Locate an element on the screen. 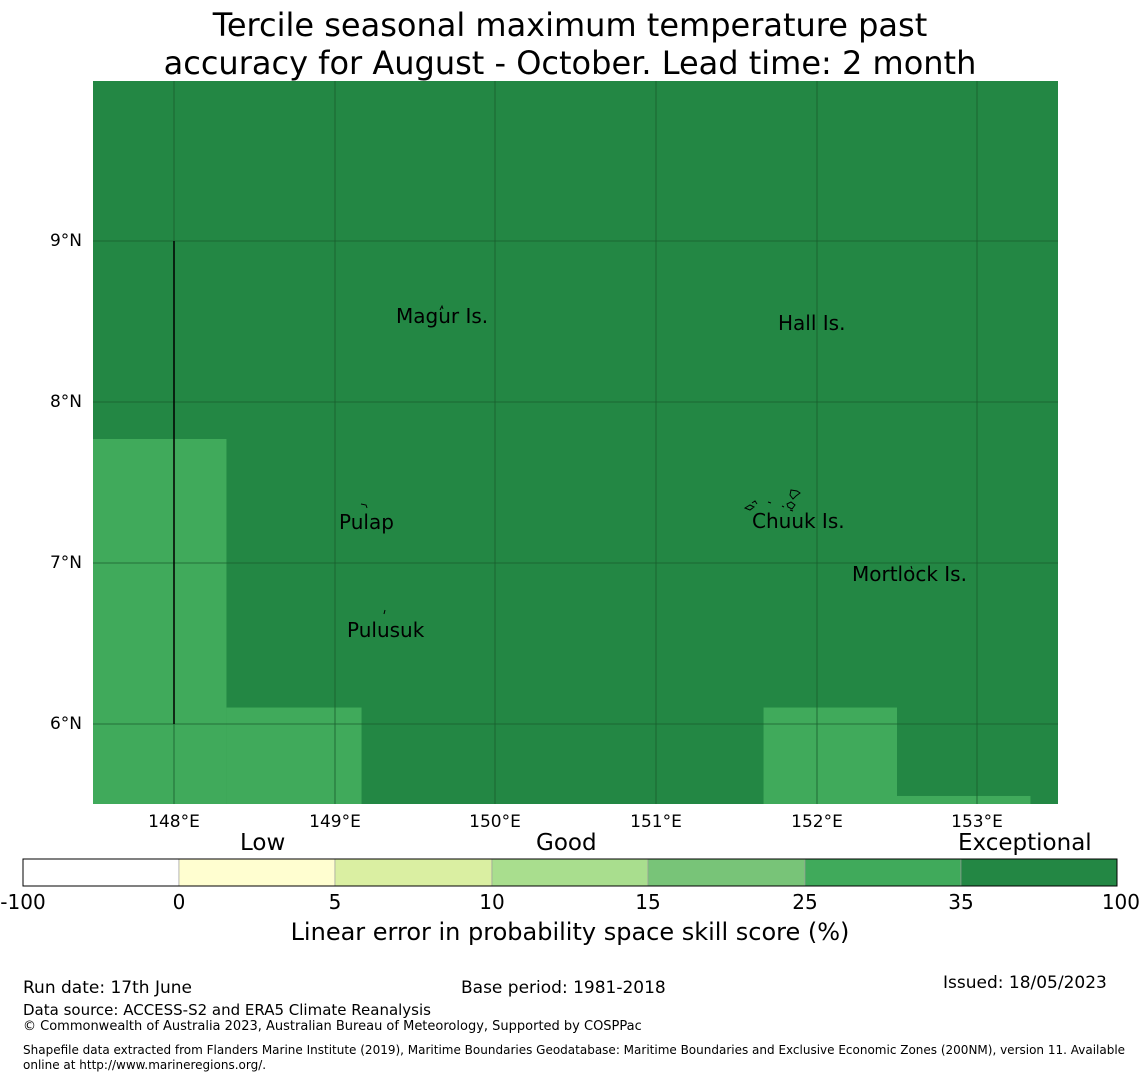 The width and height of the screenshot is (1140, 1080). colorbar-frame is located at coordinates (570, 872).